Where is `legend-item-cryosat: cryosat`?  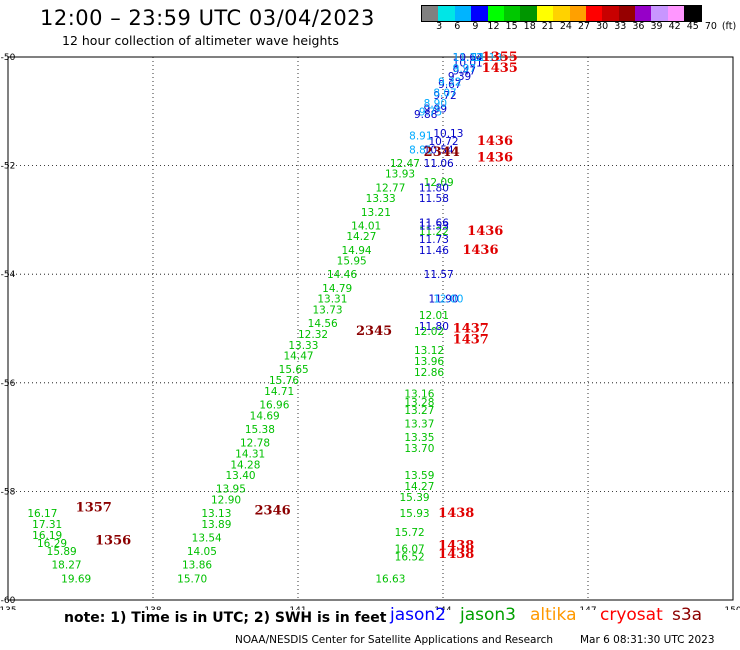 legend-item-cryosat: cryosat is located at coordinates (631, 615).